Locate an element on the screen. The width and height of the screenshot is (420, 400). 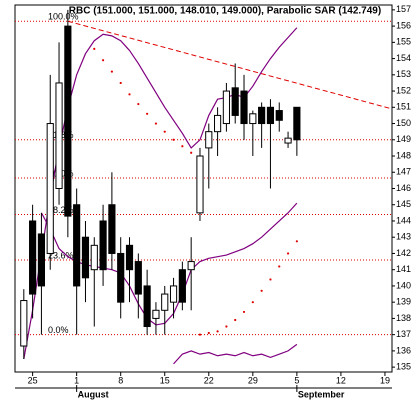
y-tick-label: 151 is located at coordinates (403, 107).